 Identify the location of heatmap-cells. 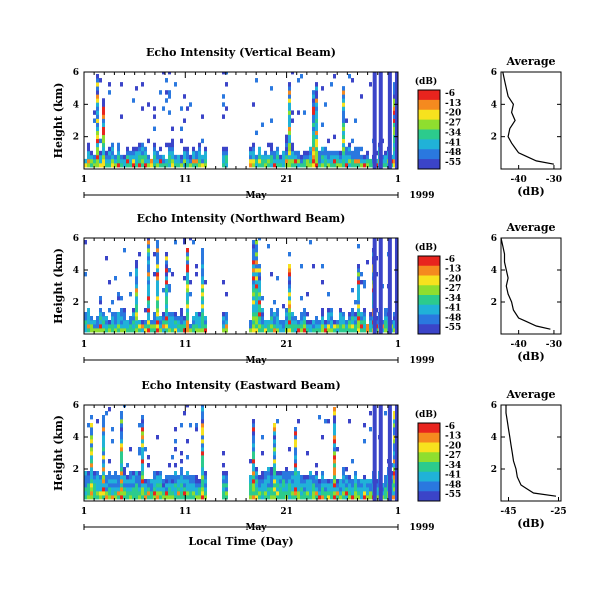
(241, 286).